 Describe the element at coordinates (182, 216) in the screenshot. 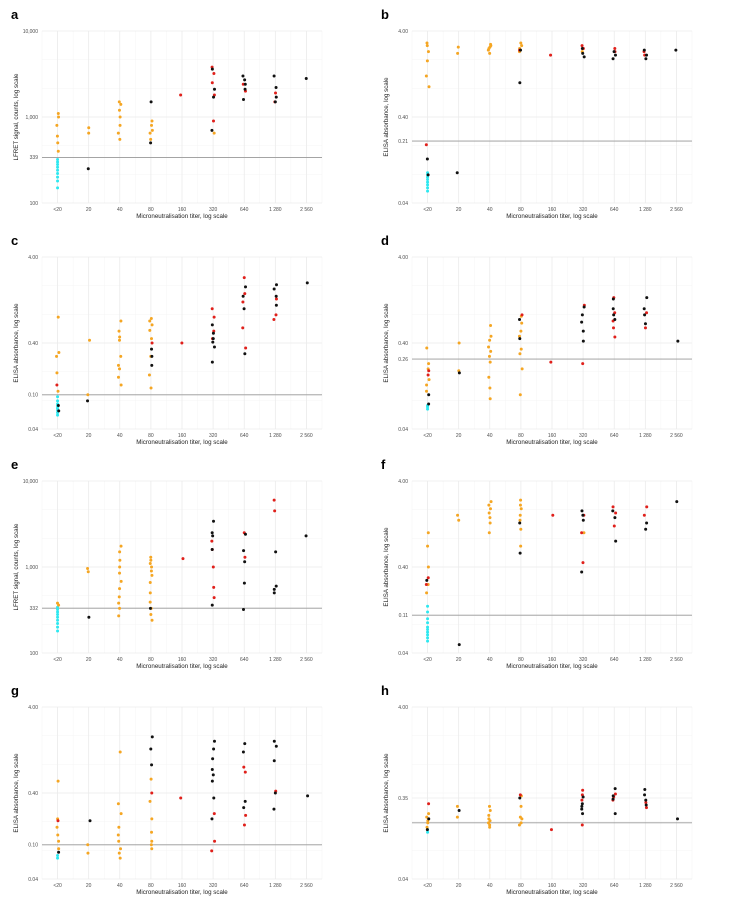

I see `x-axis-title: Microneutralisation titer, log scale` at that location.